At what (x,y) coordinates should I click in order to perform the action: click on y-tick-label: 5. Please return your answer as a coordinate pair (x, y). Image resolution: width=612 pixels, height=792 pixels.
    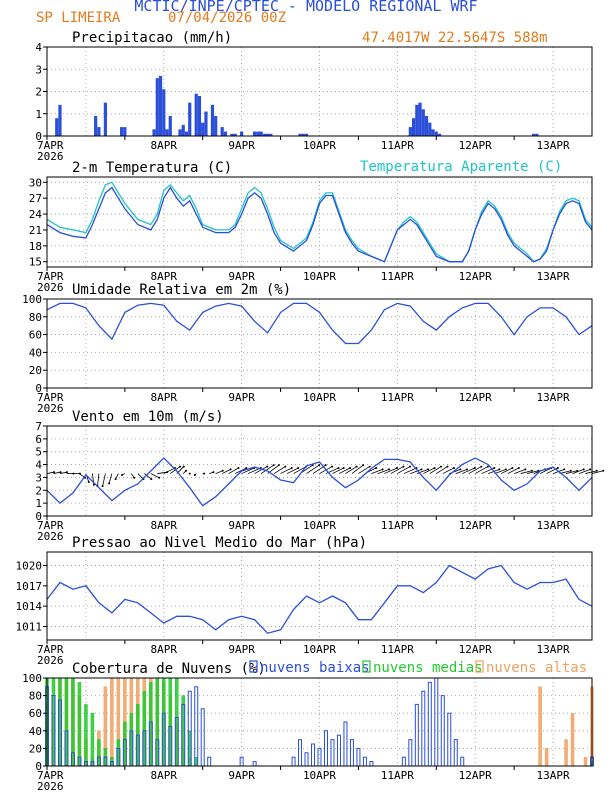
    Looking at the image, I should click on (38, 452).